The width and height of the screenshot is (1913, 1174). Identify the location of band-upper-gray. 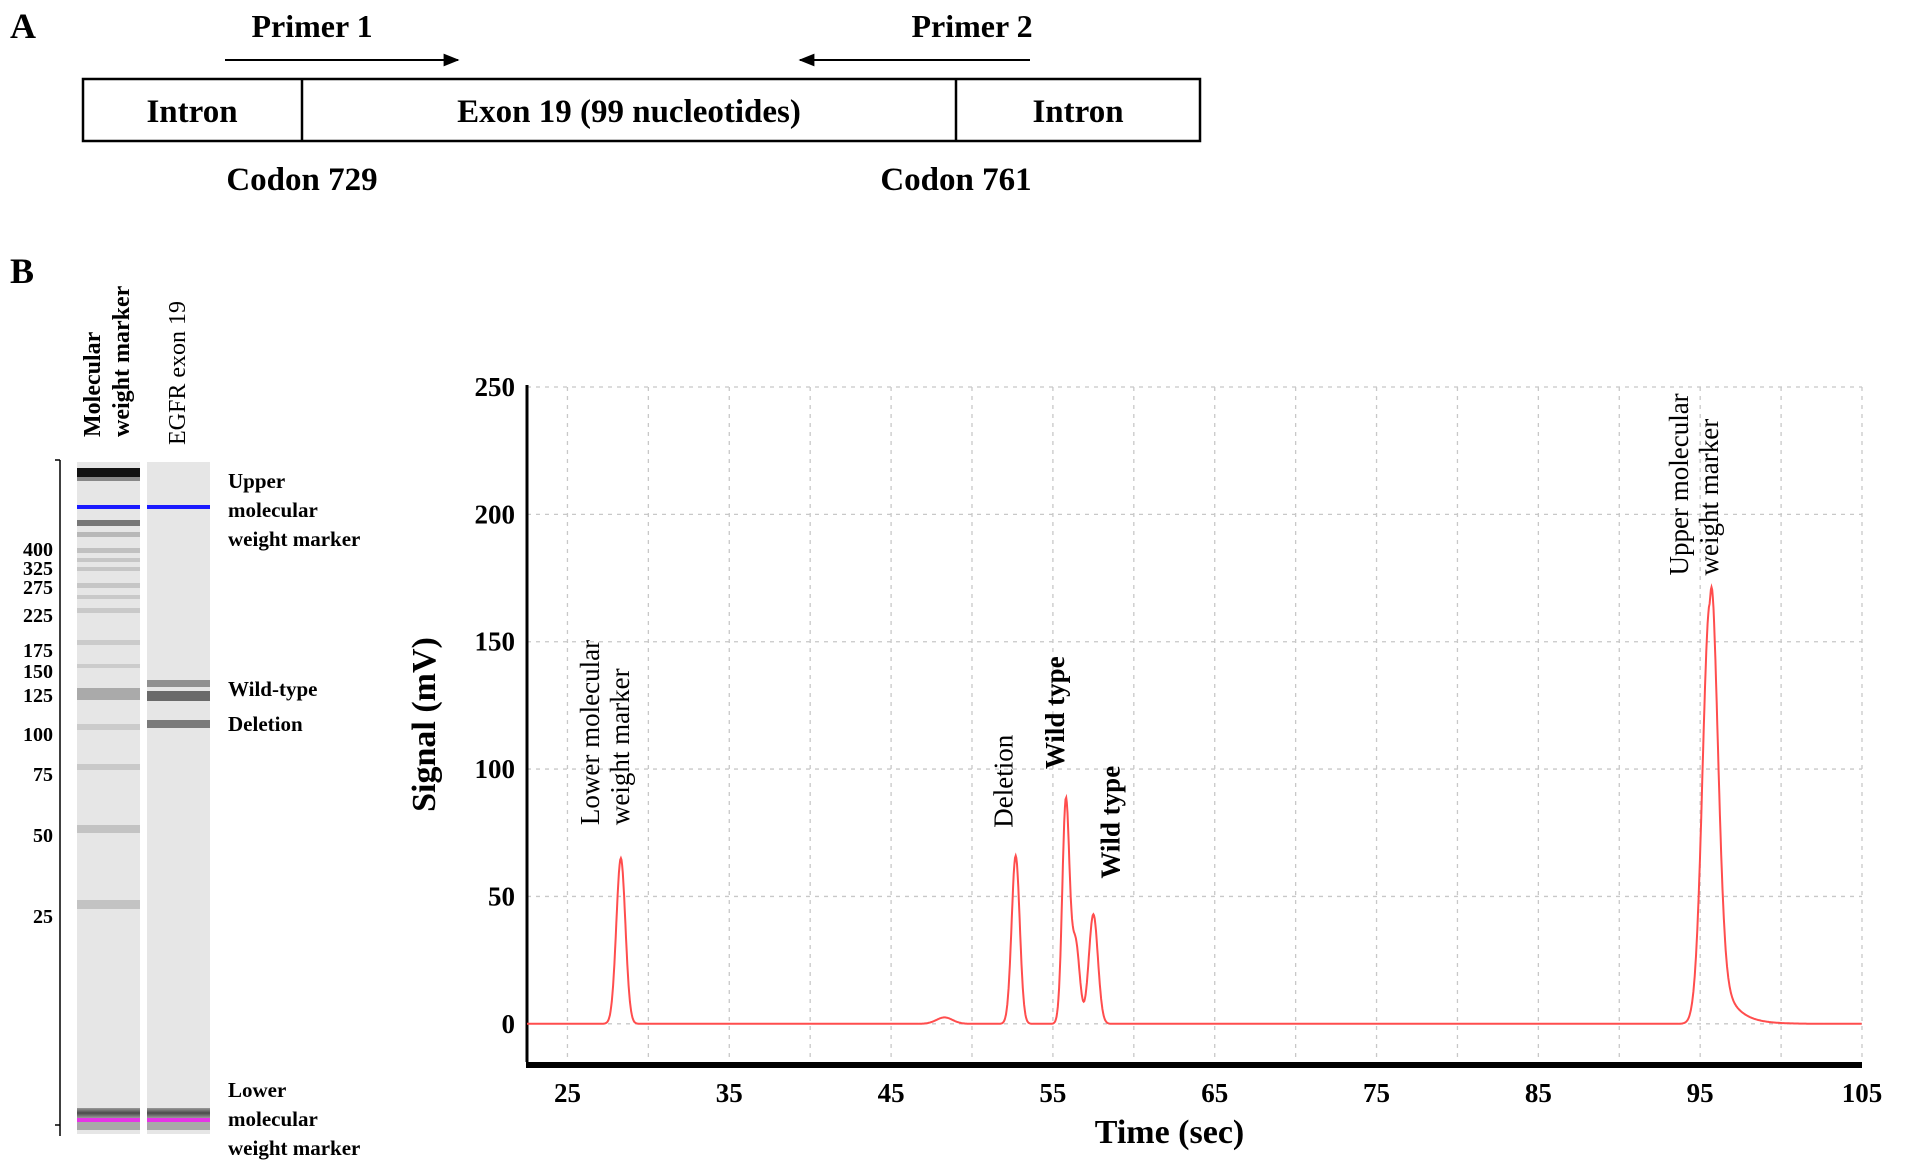
(108, 479).